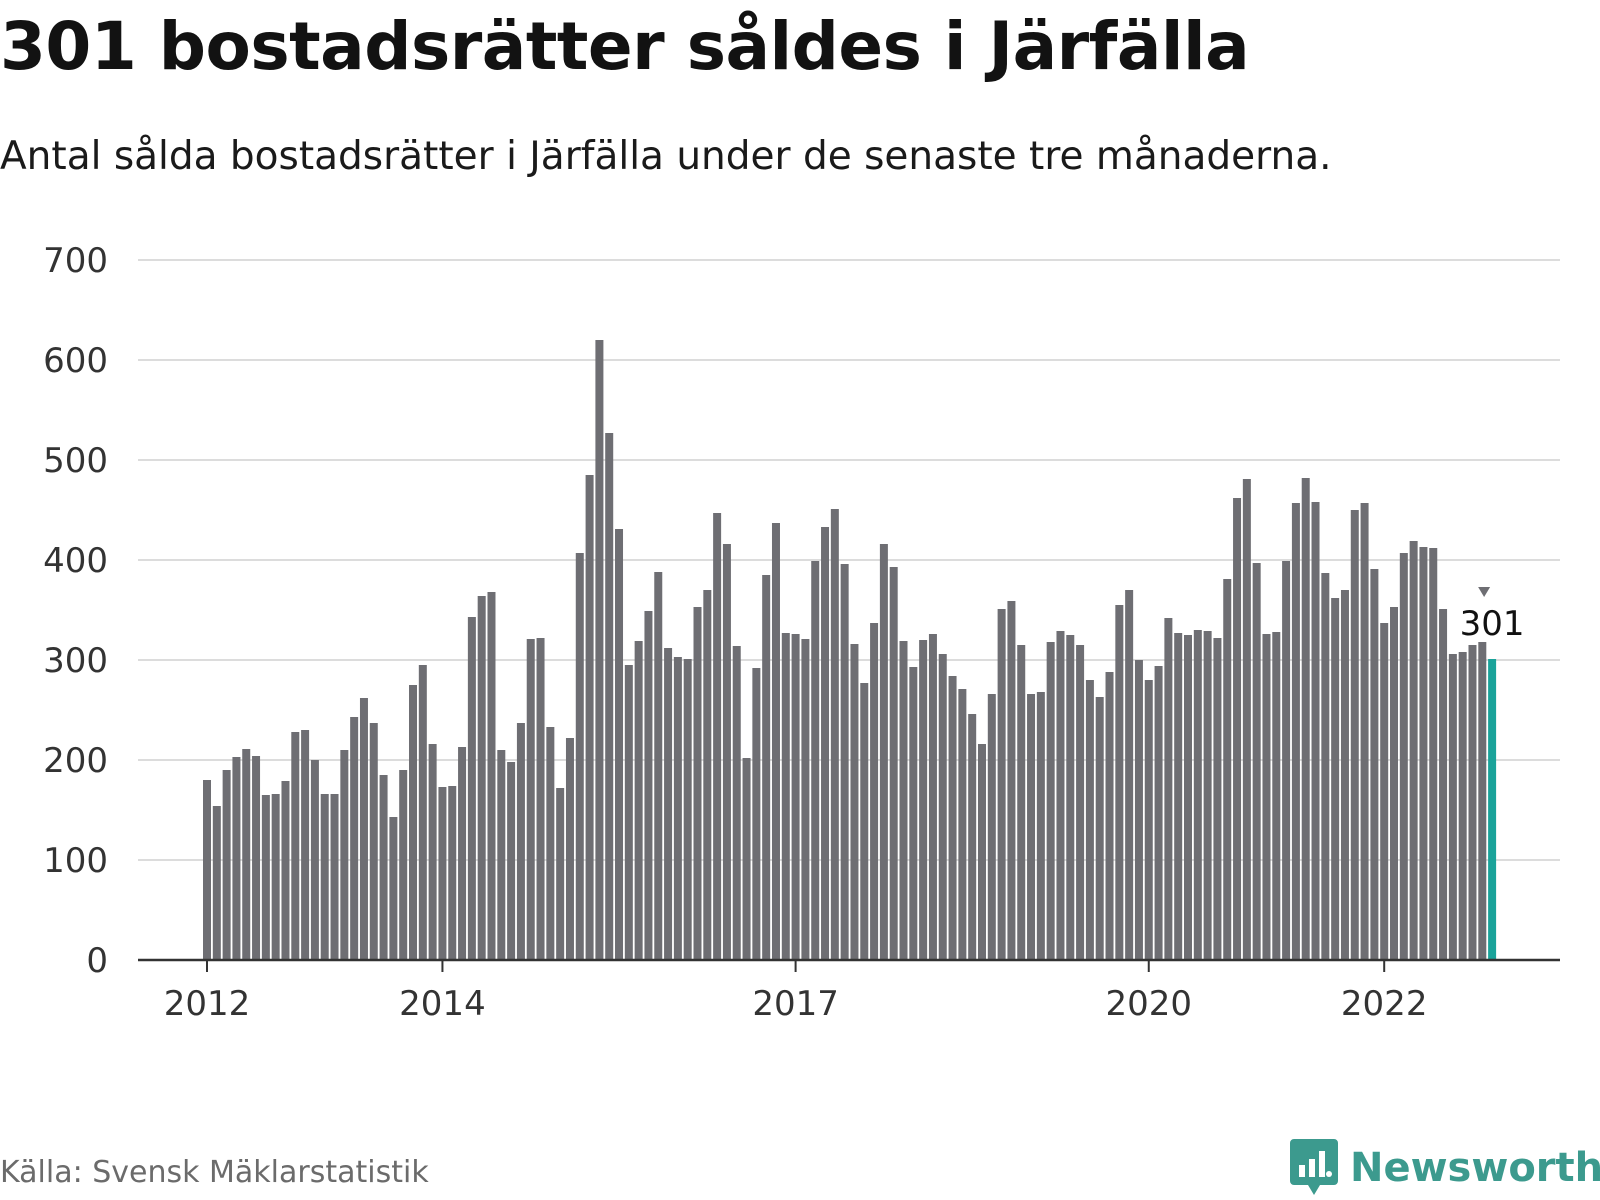 Image resolution: width=1600 pixels, height=1200 pixels. What do you see at coordinates (214, 1172) in the screenshot?
I see `source-note: Källa: Svensk Mäklarstatistik` at bounding box center [214, 1172].